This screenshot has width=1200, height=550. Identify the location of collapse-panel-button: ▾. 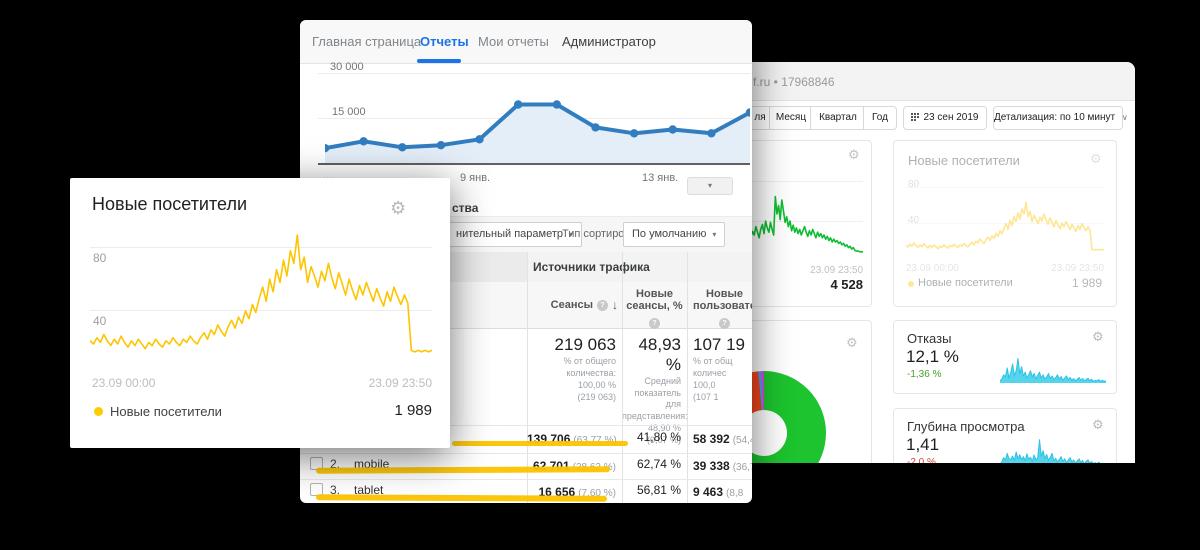
(710, 186).